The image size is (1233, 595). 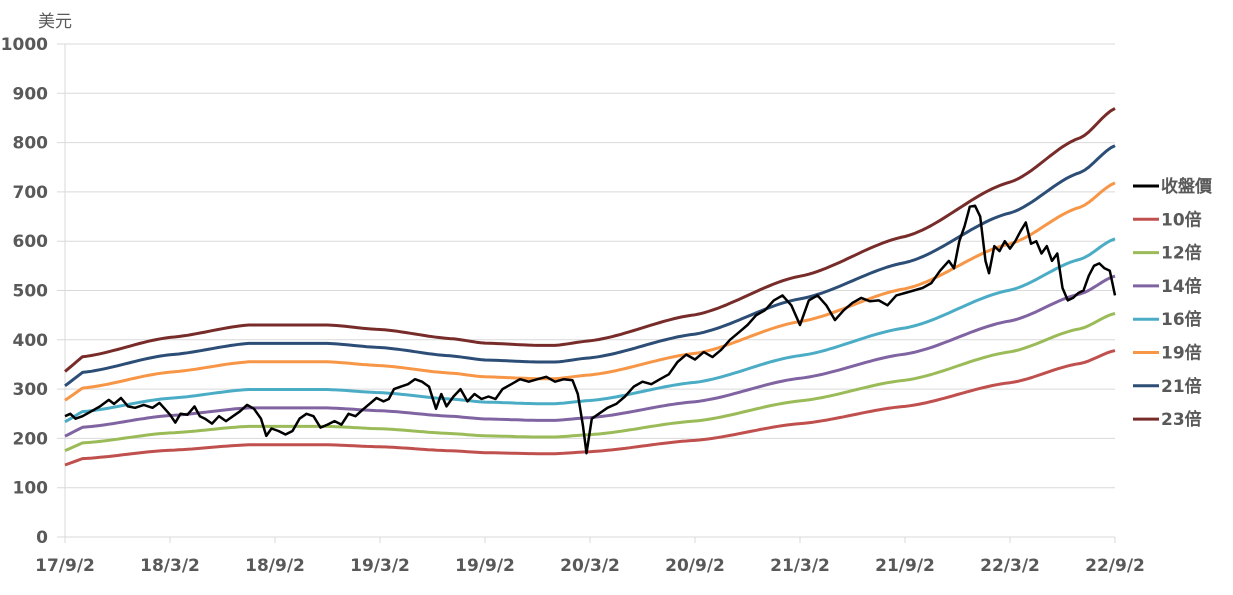 I want to click on x-tick-label: 19/9/2, so click(x=485, y=566).